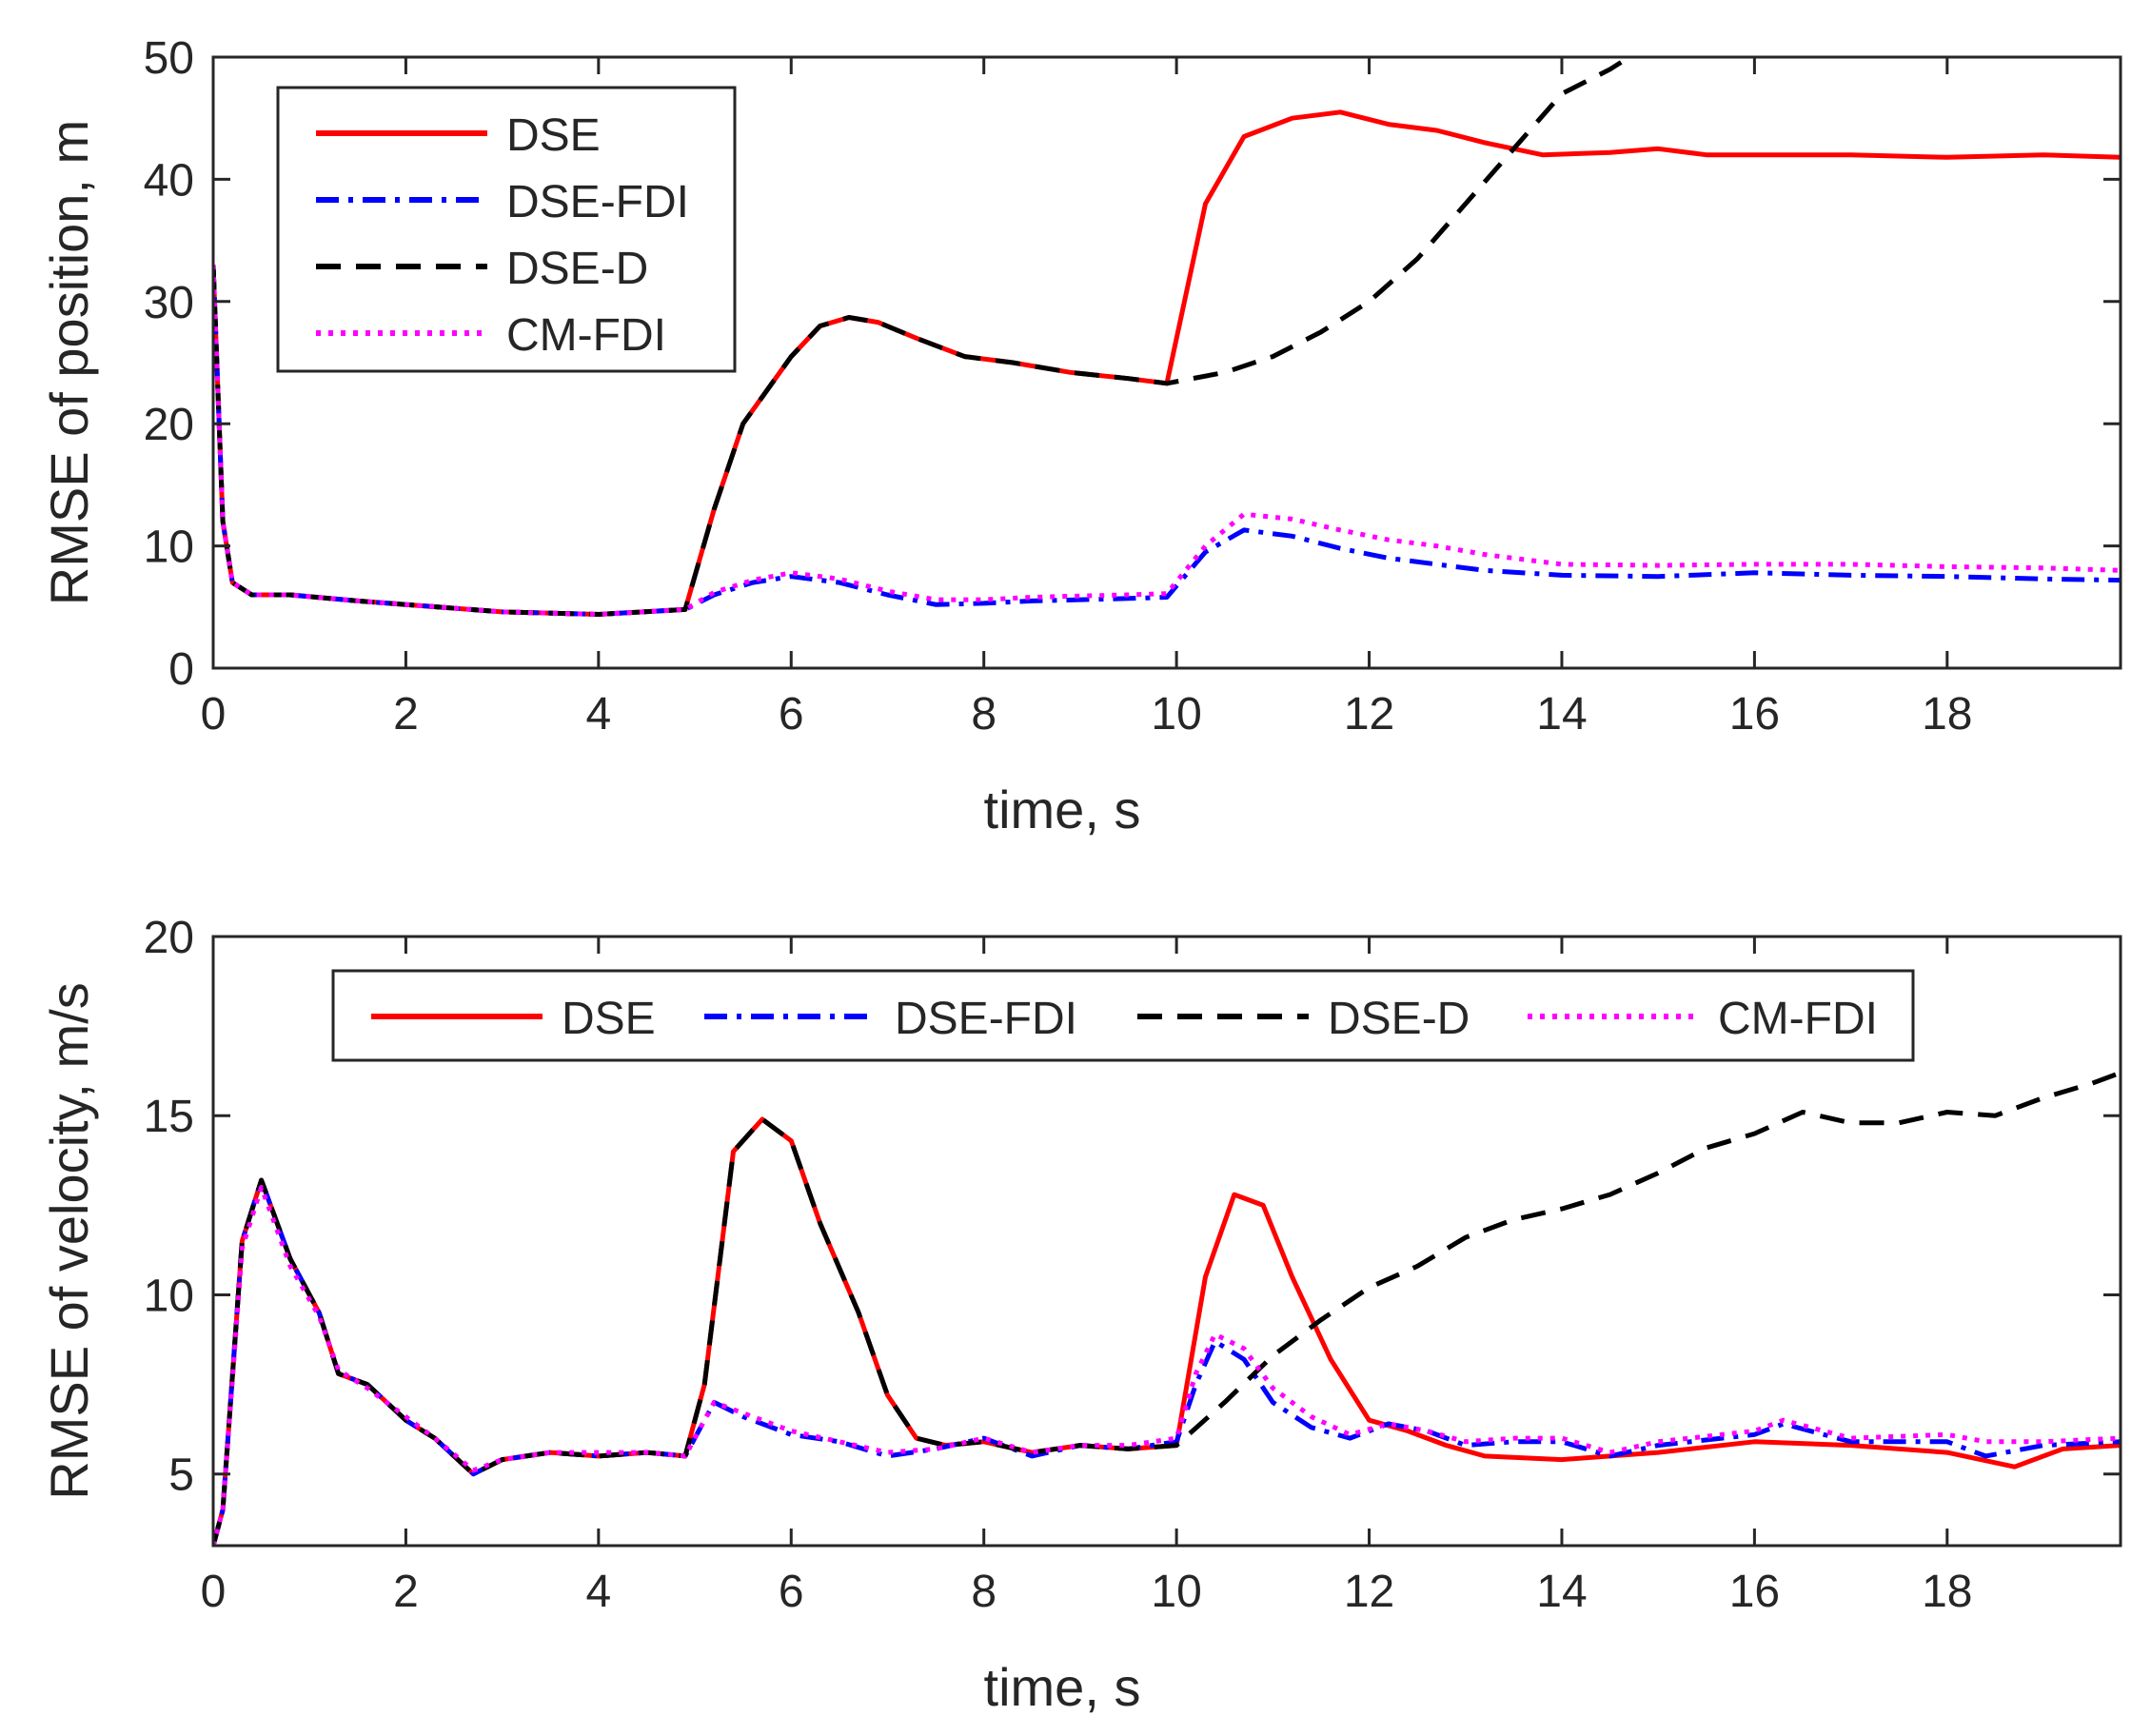 This screenshot has width=2151, height=1736. Describe the element at coordinates (598, 1592) in the screenshot. I see `velocity-xtick-label: 4` at that location.